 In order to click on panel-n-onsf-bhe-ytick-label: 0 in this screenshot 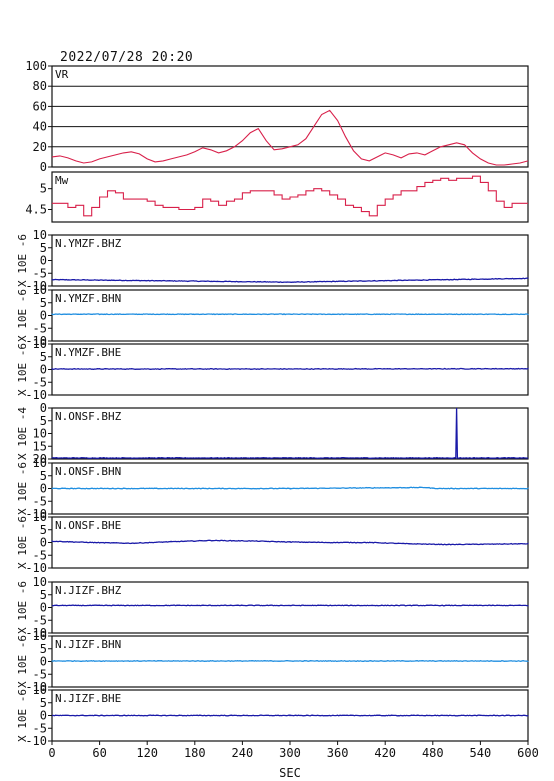, I will do `click(43, 543)`.